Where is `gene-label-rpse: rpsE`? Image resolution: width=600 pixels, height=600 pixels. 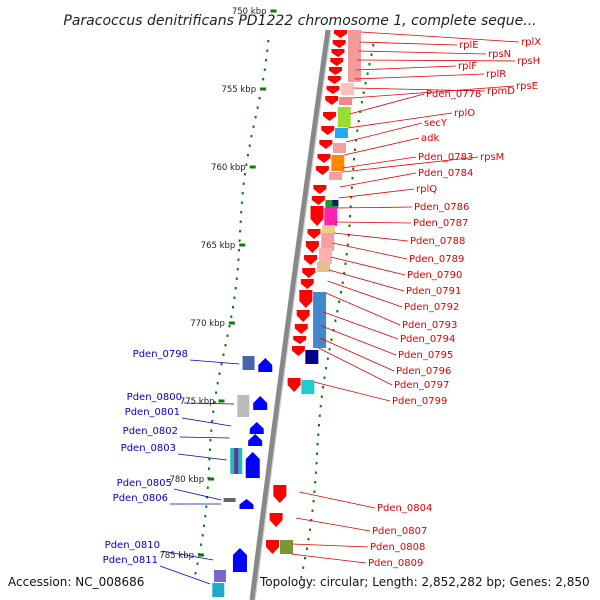
gene-label-rpse: rpsE is located at coordinates (527, 86).